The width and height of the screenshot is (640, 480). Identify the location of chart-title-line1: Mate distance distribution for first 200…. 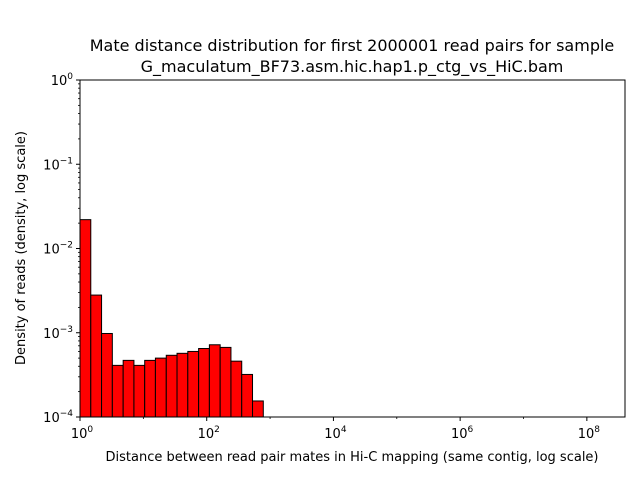
(352, 45).